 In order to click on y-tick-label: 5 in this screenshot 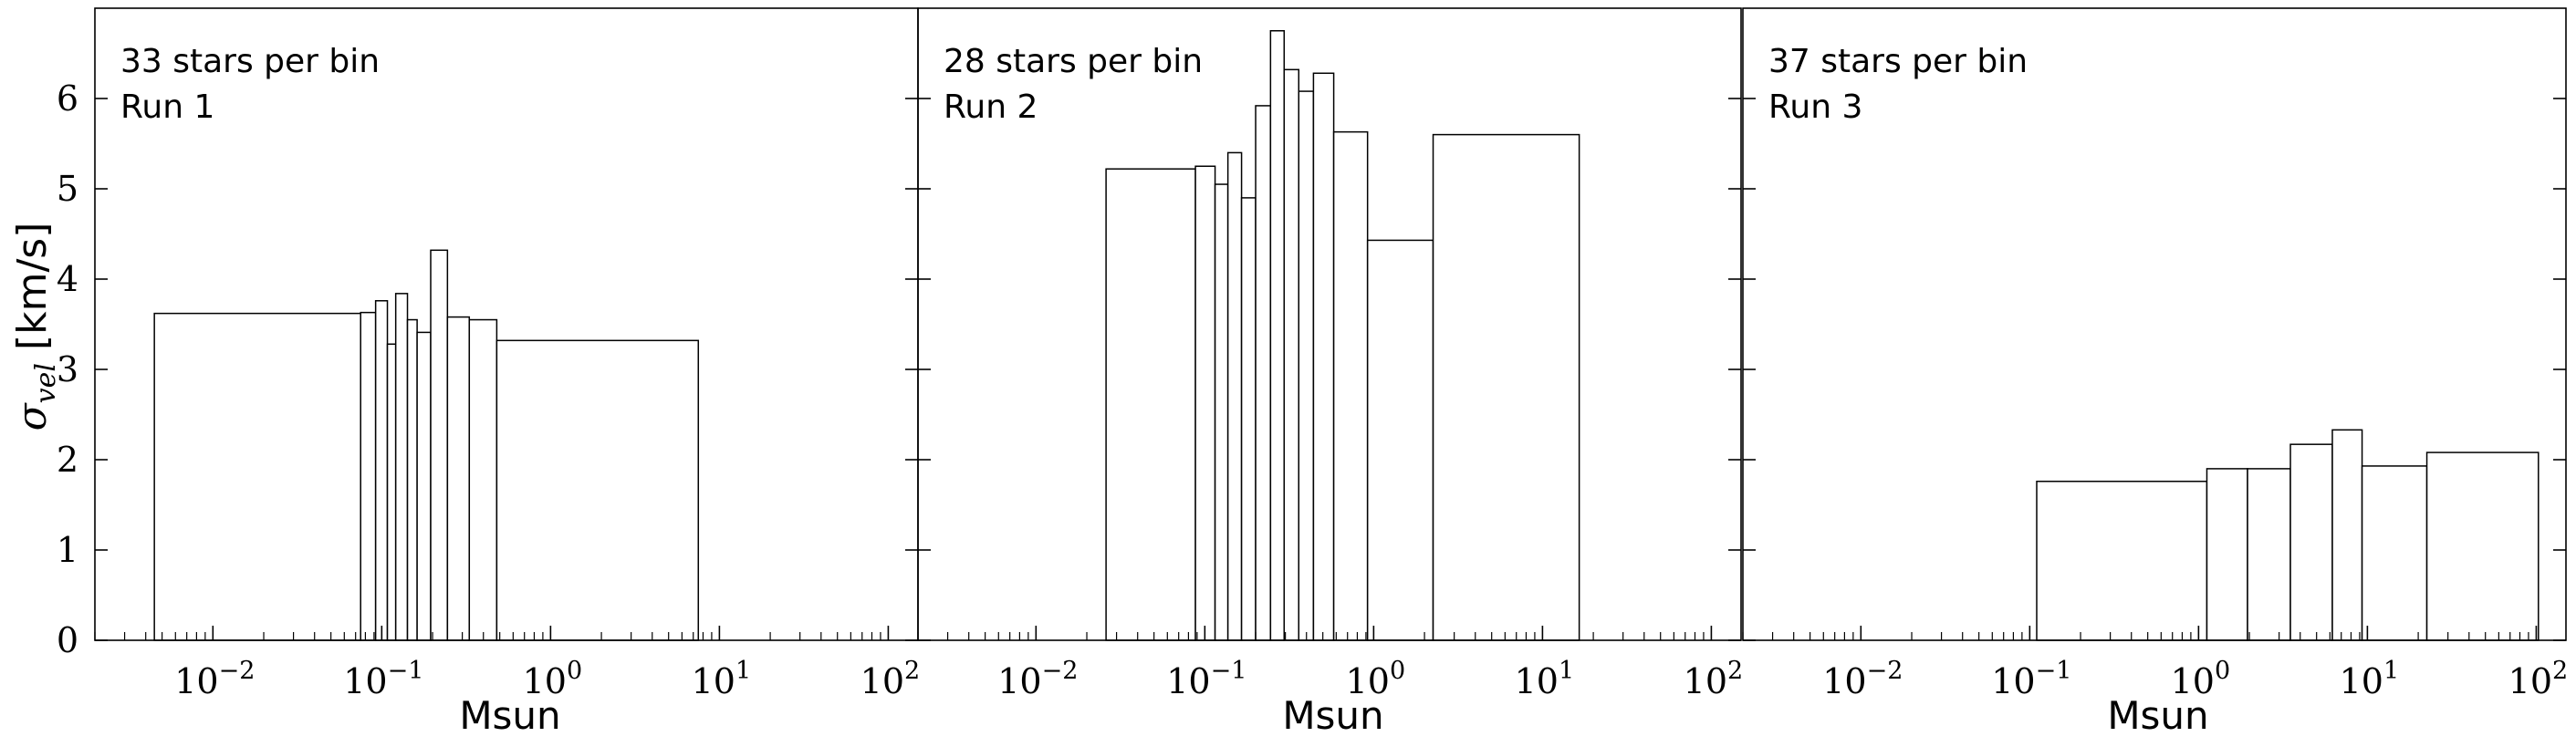, I will do `click(67, 189)`.